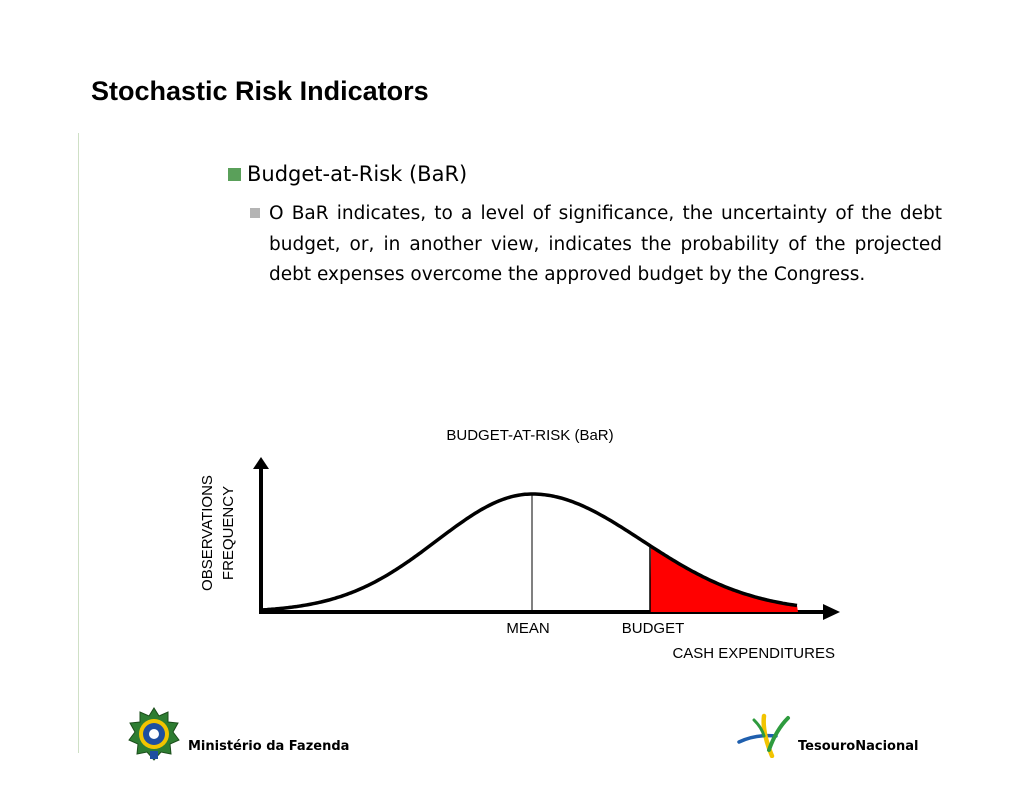  I want to click on footer-tesouro: TesouroNacional, so click(827, 737).